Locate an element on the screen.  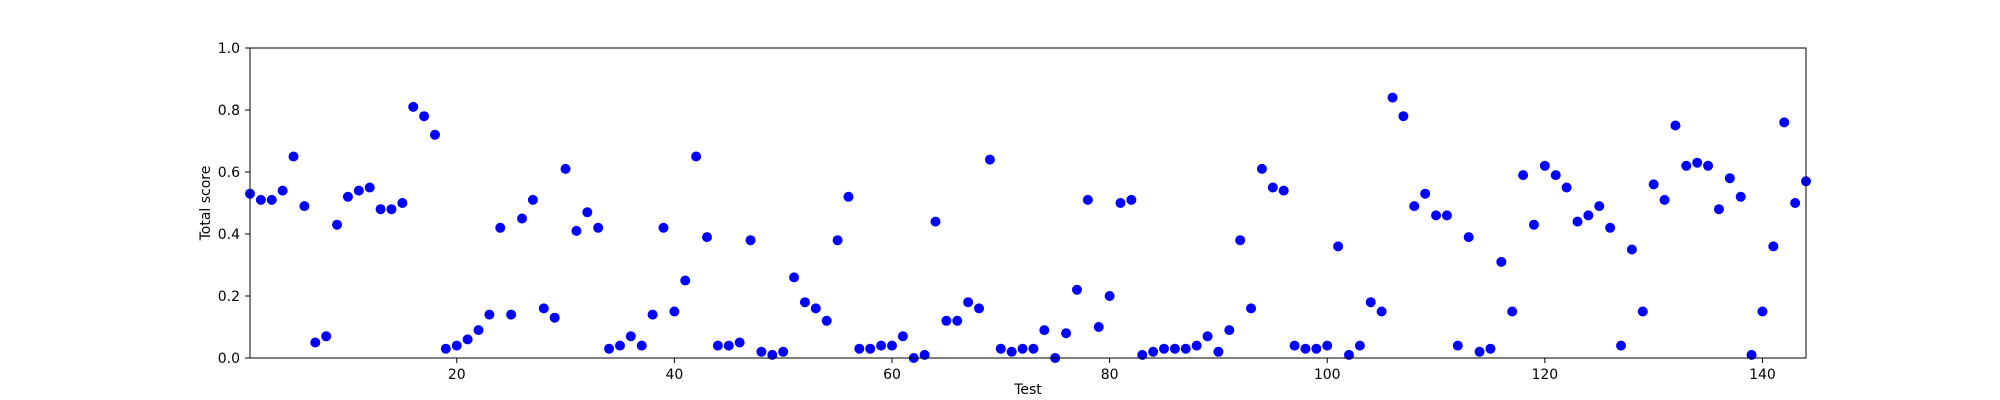
y-tick-label: 1.0 is located at coordinates (229, 49).